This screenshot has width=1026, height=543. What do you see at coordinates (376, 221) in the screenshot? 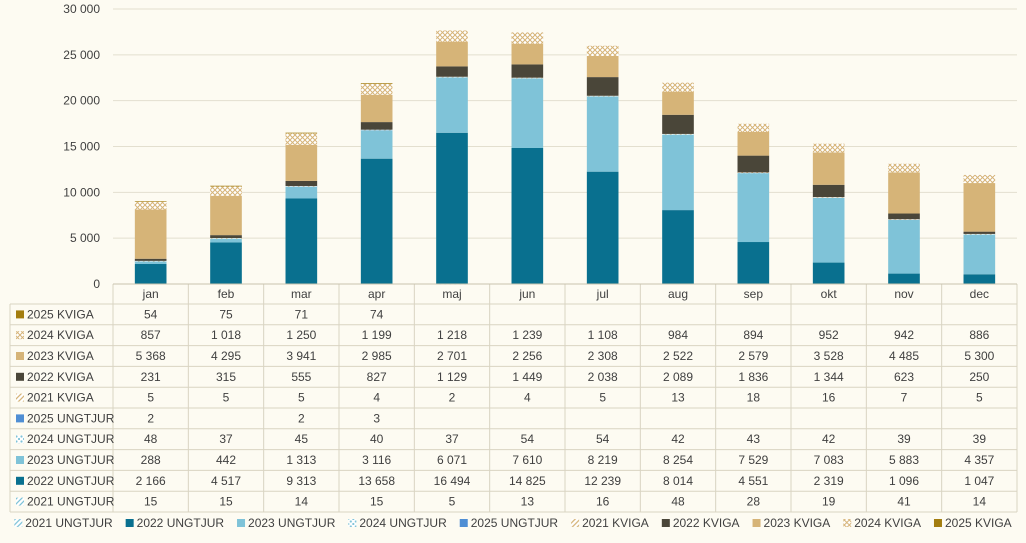
I see `bar-segment-2022-ungtjur-apr` at bounding box center [376, 221].